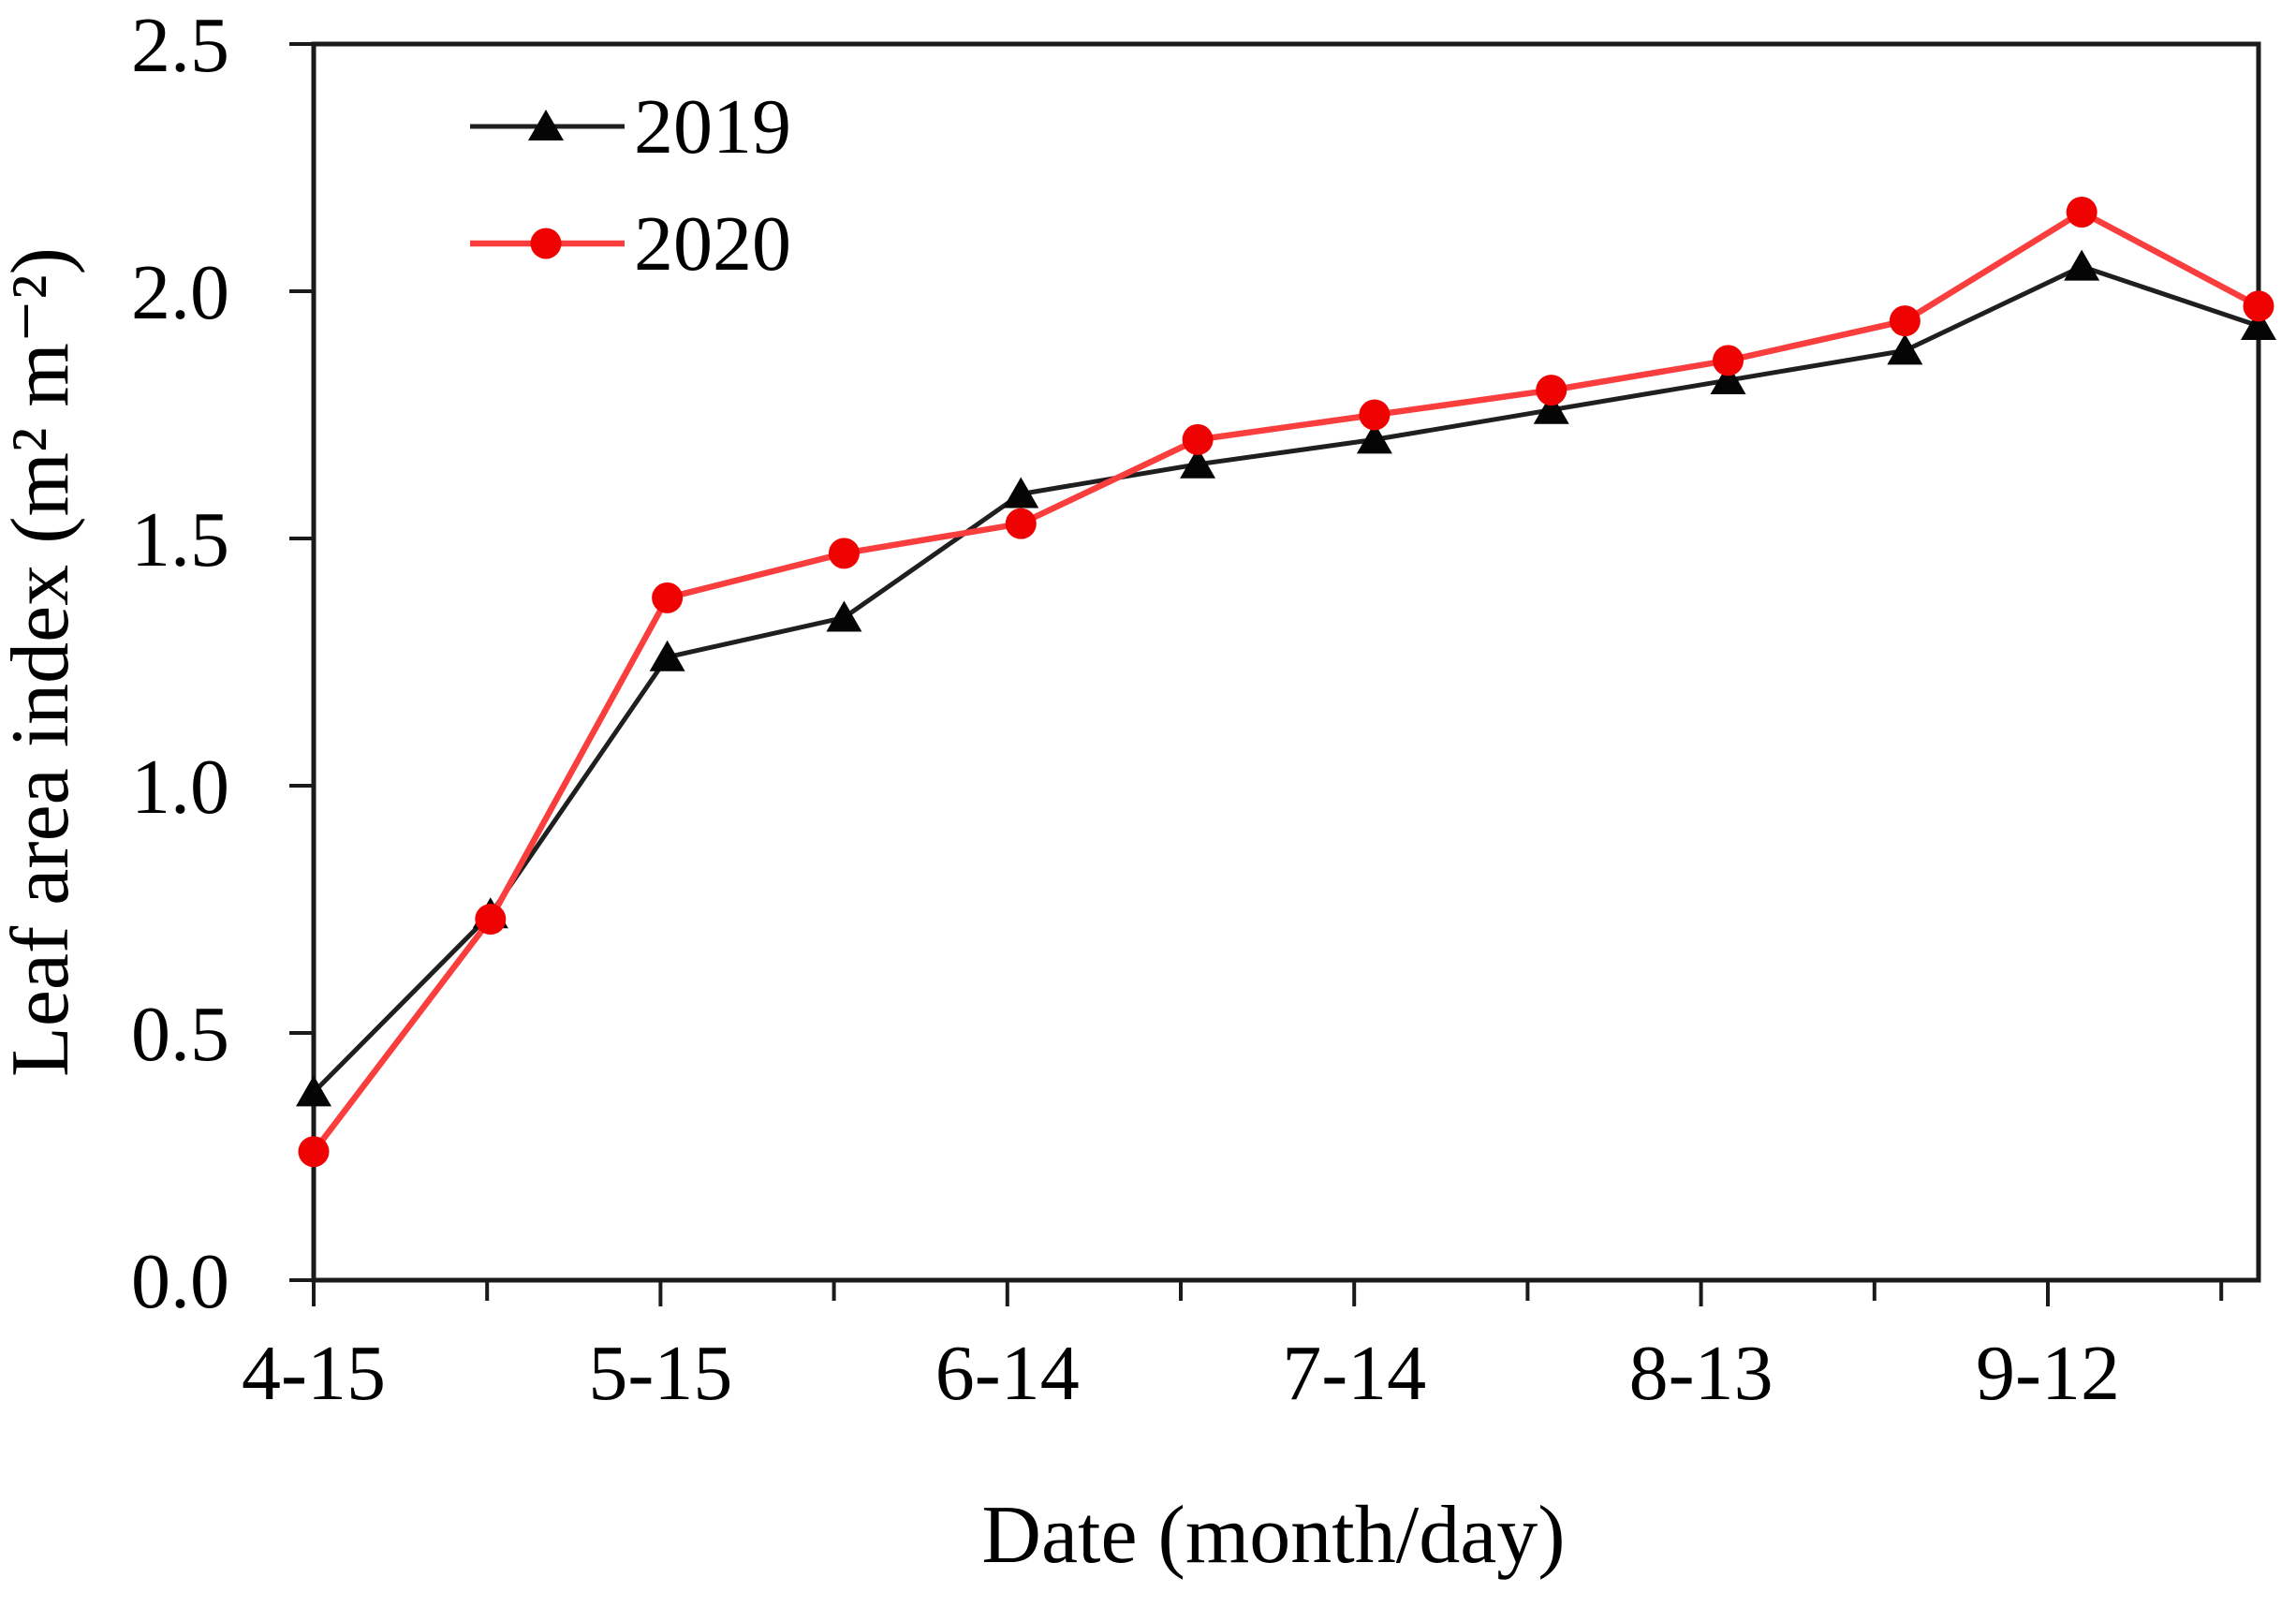 This screenshot has width=2296, height=1607. What do you see at coordinates (1354, 1374) in the screenshot?
I see `x-tick-label: 7-14` at bounding box center [1354, 1374].